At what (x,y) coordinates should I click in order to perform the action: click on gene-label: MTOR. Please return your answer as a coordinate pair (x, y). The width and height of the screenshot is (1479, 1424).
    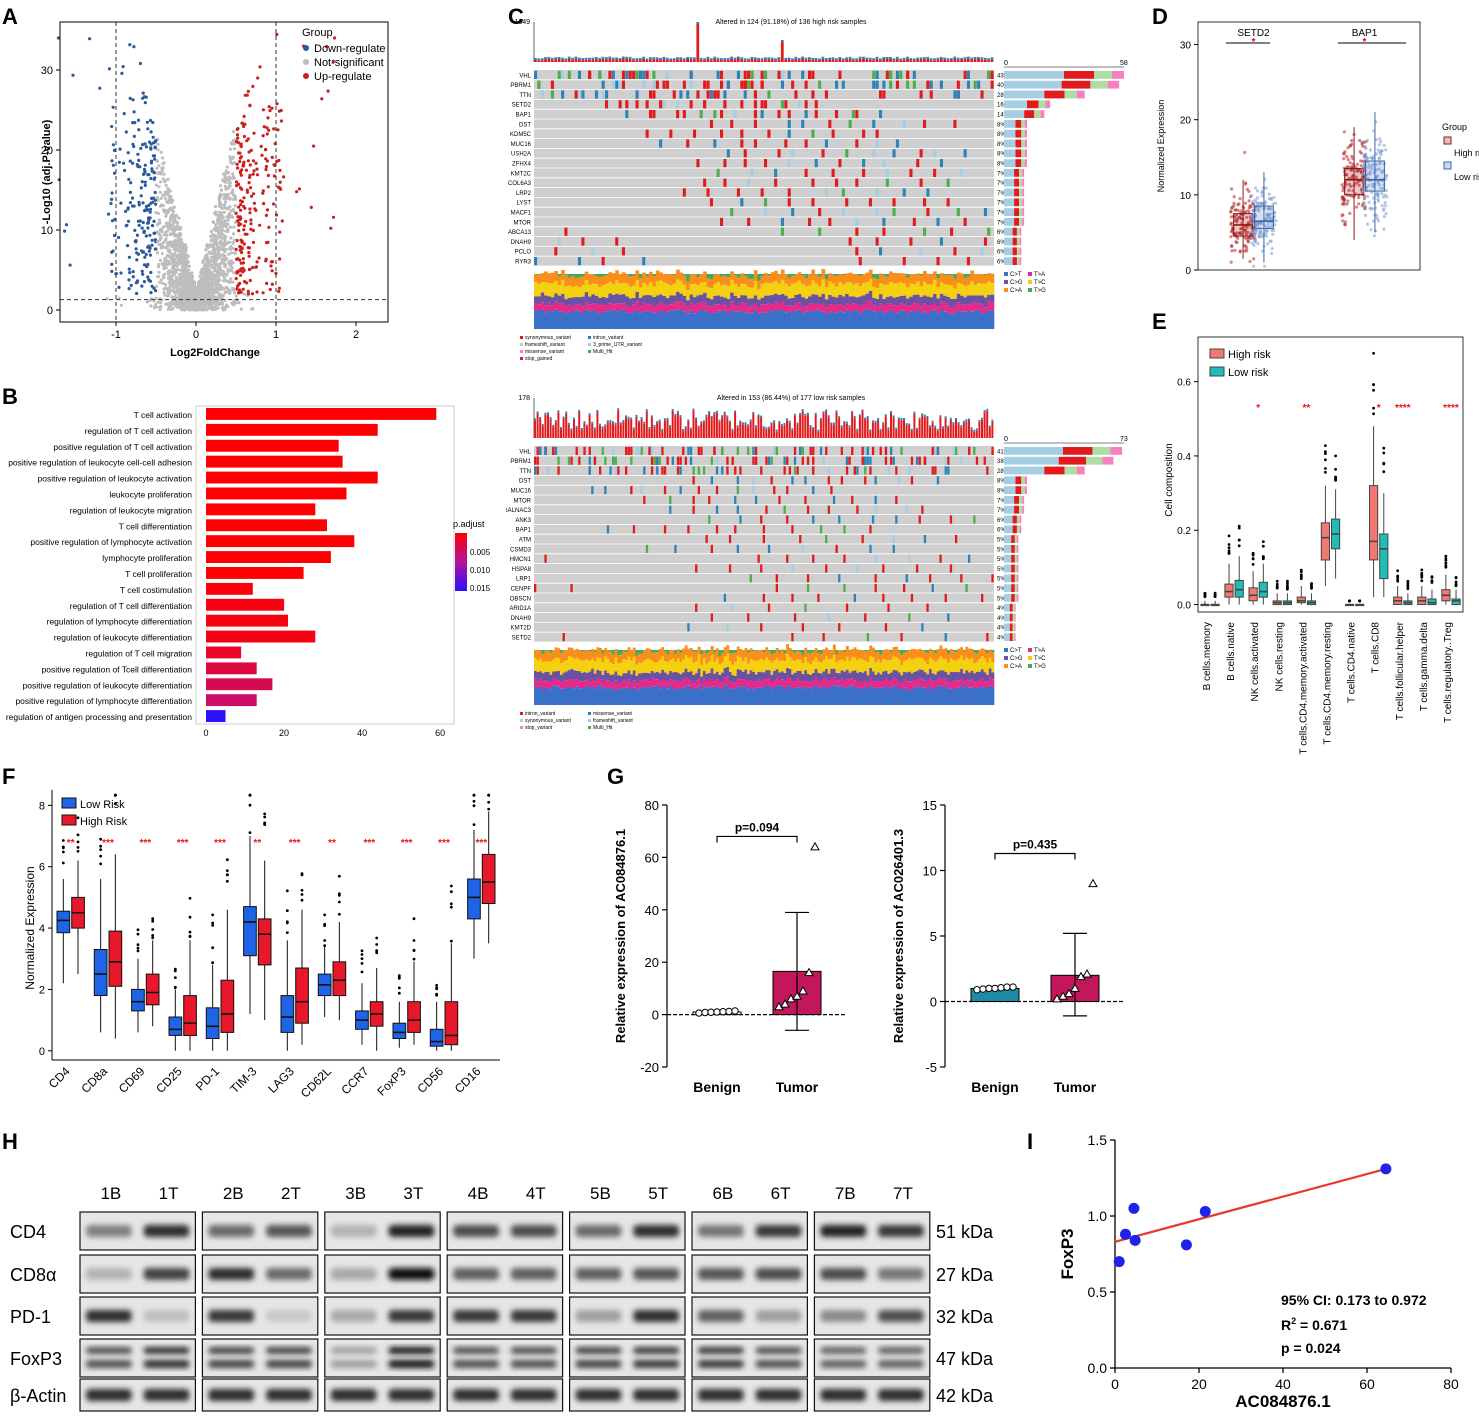
    Looking at the image, I should click on (522, 501).